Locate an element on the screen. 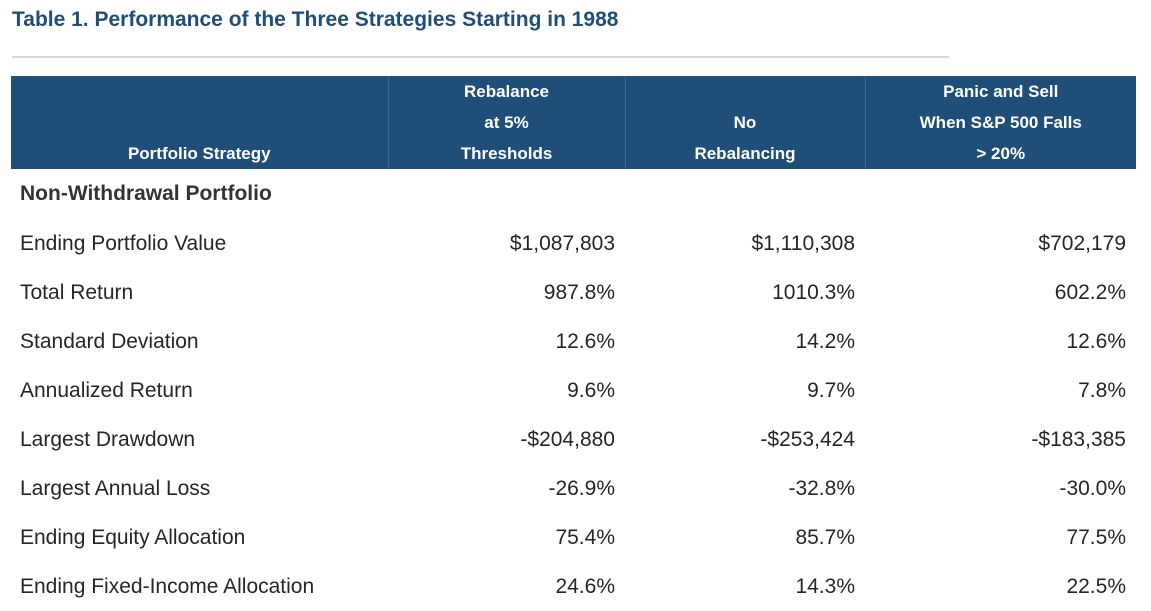 The image size is (1151, 611). title-divider is located at coordinates (480, 57).